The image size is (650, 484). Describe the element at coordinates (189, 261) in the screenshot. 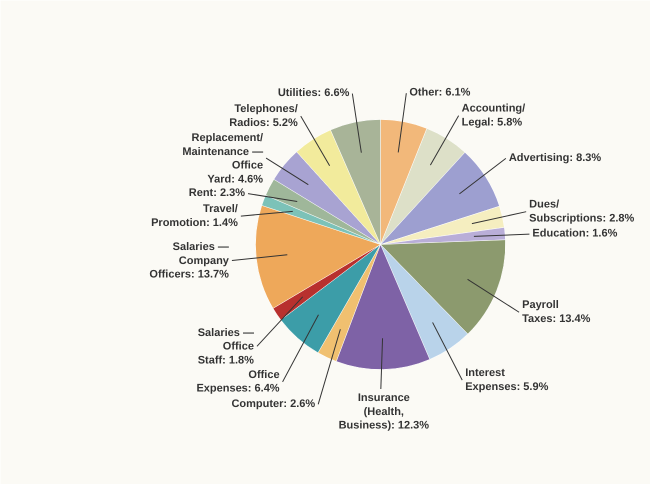

I see `slice-label: Salaries — Company Officers: 13.7%` at that location.